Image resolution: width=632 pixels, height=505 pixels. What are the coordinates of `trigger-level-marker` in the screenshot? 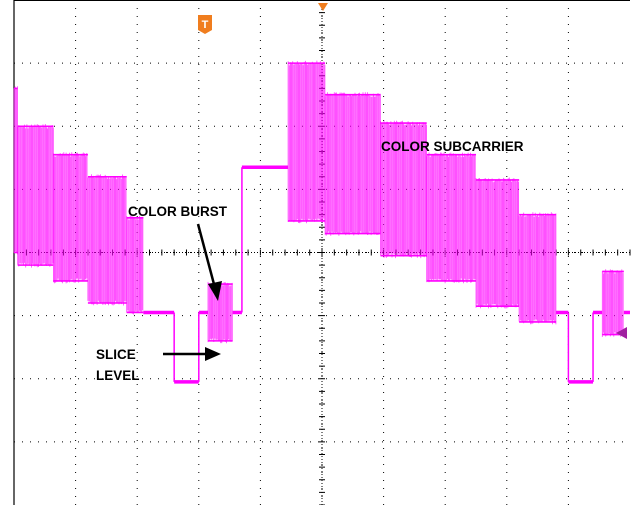 It's located at (621, 333).